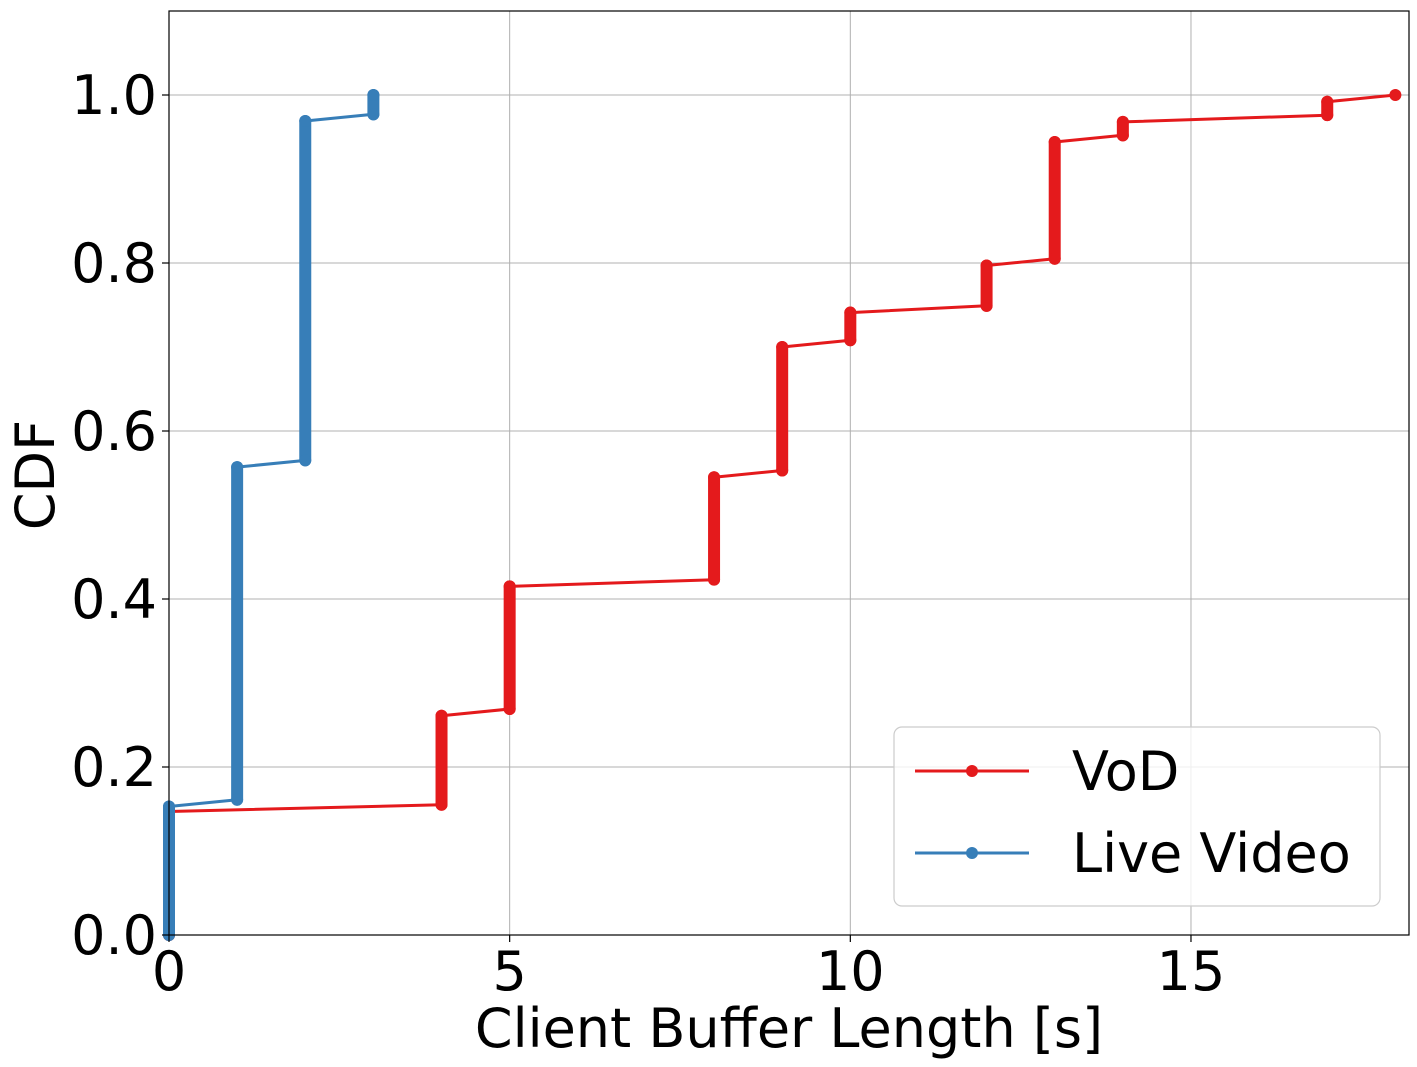 The width and height of the screenshot is (1417, 1067). Describe the element at coordinates (850, 971) in the screenshot. I see `x-tick-label: 10` at that location.